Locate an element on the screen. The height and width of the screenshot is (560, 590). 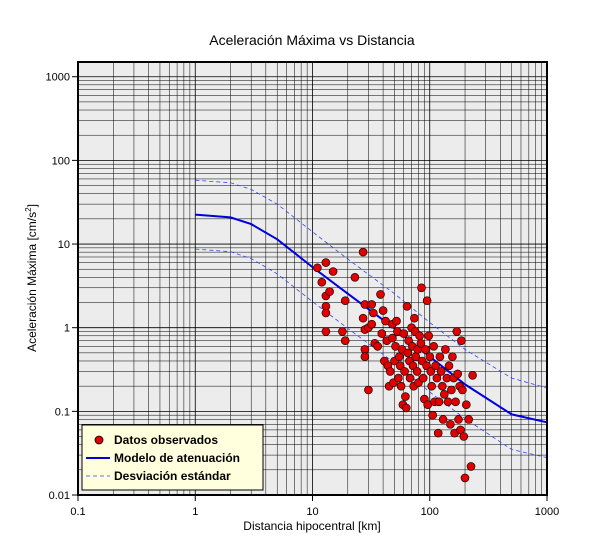
legend-marker-observed is located at coordinates (99, 440).